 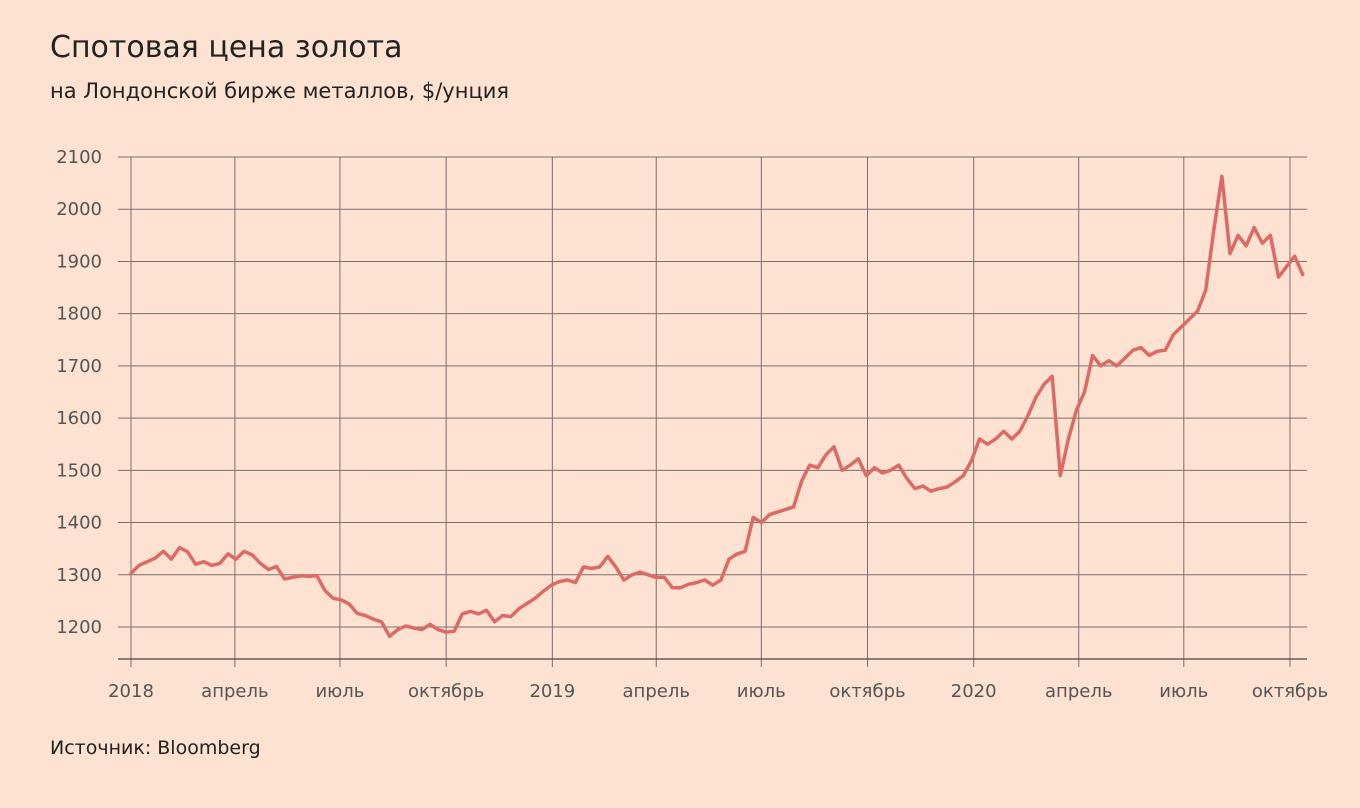 I want to click on y-tick-label: 1600, so click(x=79, y=418).